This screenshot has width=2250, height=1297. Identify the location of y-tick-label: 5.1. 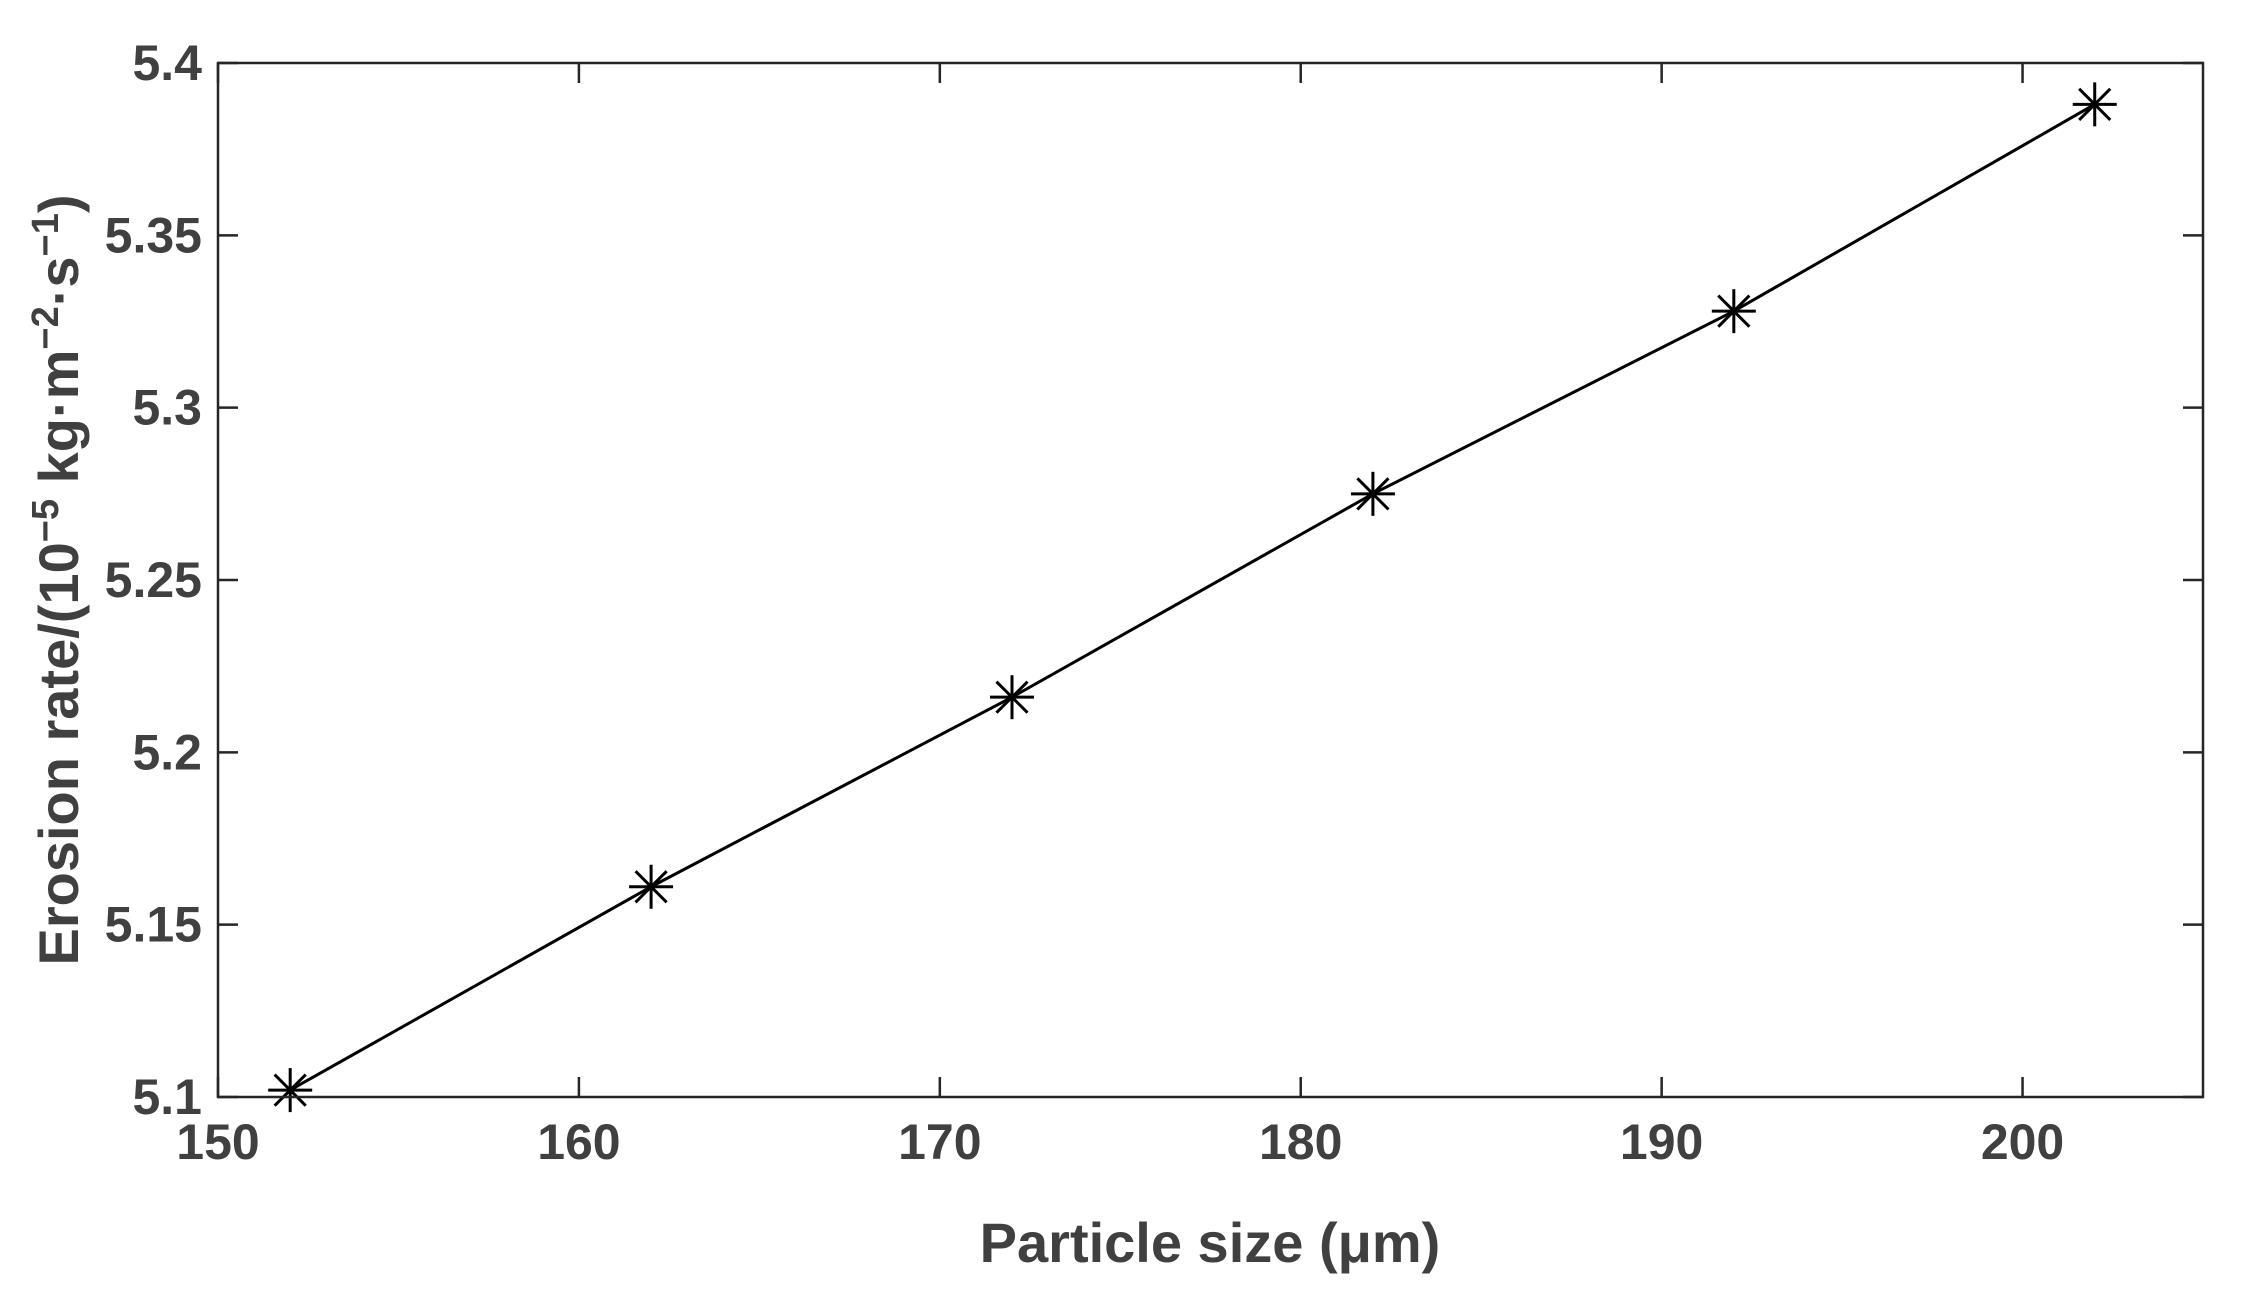
(167, 1097).